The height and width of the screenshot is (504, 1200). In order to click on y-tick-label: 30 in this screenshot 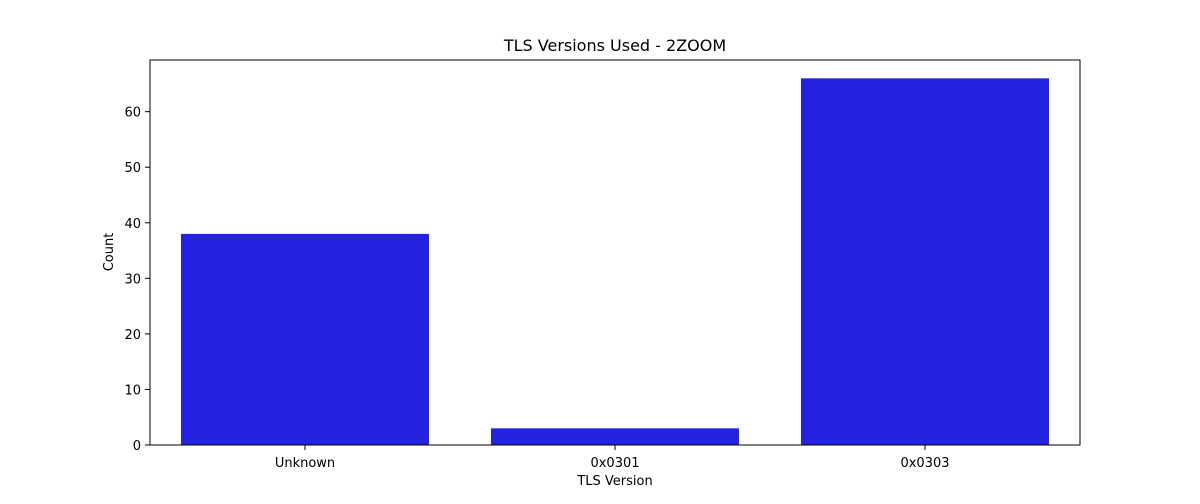, I will do `click(132, 279)`.